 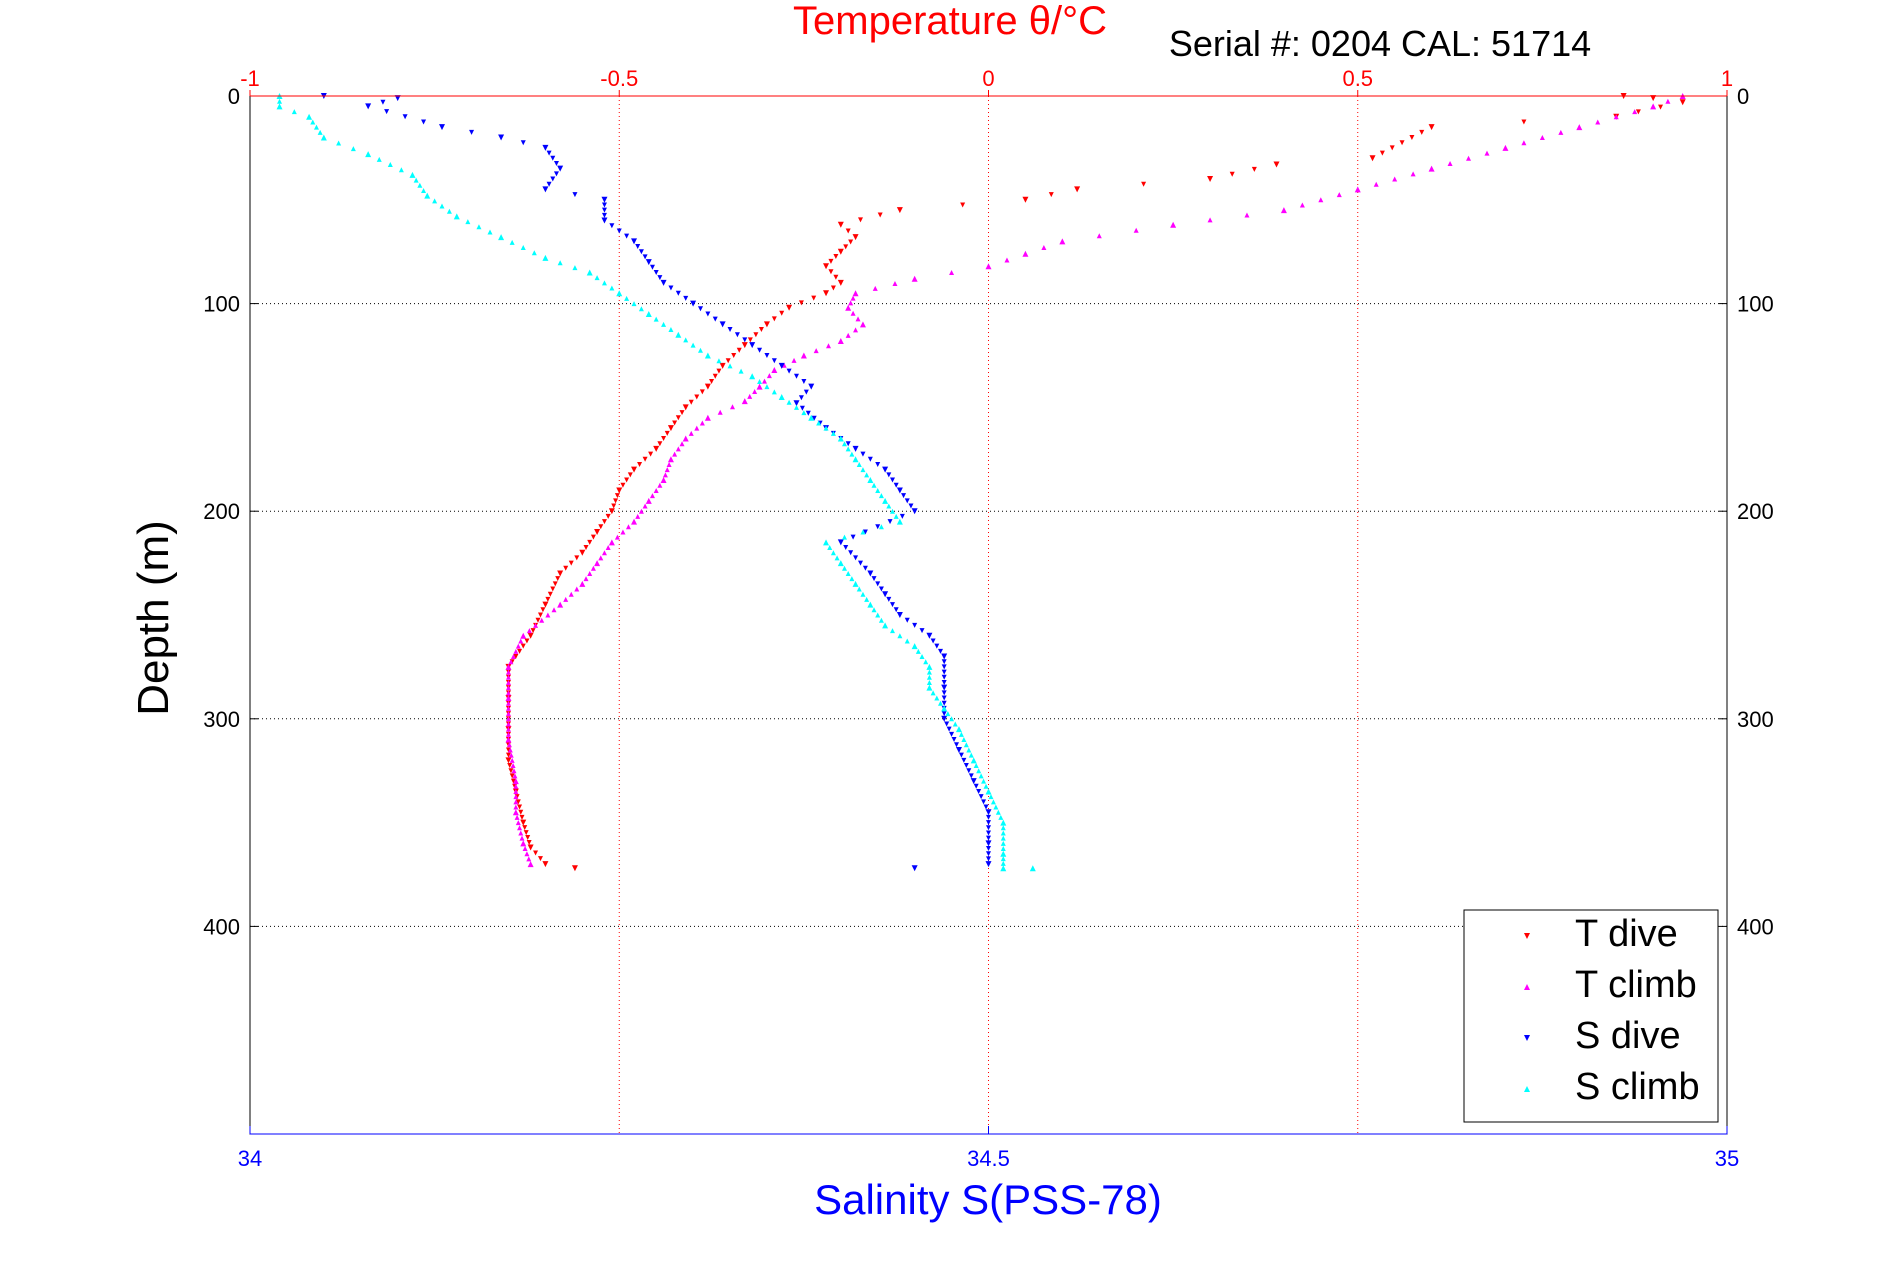 I want to click on legend-item: S dive, so click(x=1602, y=1036).